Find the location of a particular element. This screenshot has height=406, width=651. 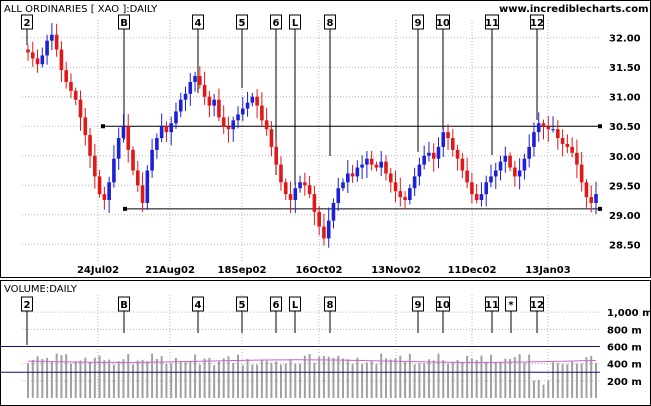

y-tick-label: 29.00 is located at coordinates (625, 216).